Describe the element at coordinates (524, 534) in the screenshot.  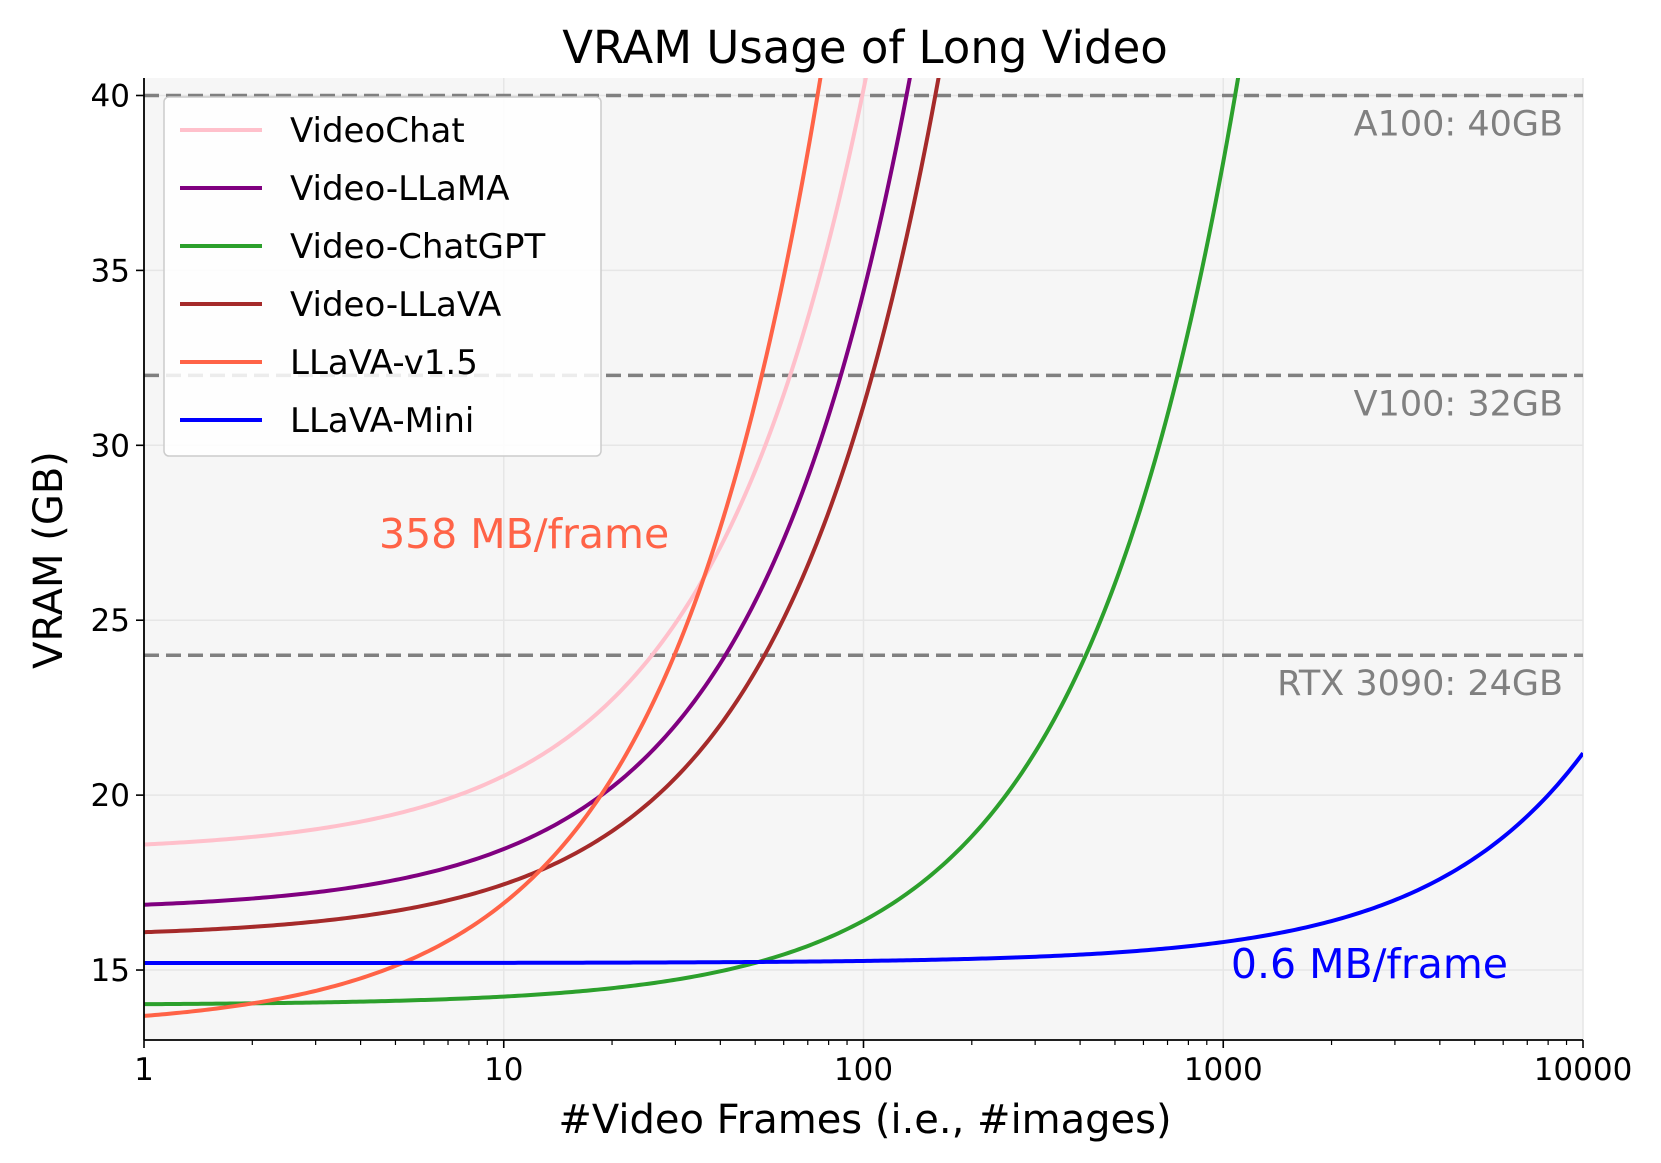
I see `annotation: 358 MB/frame` at that location.